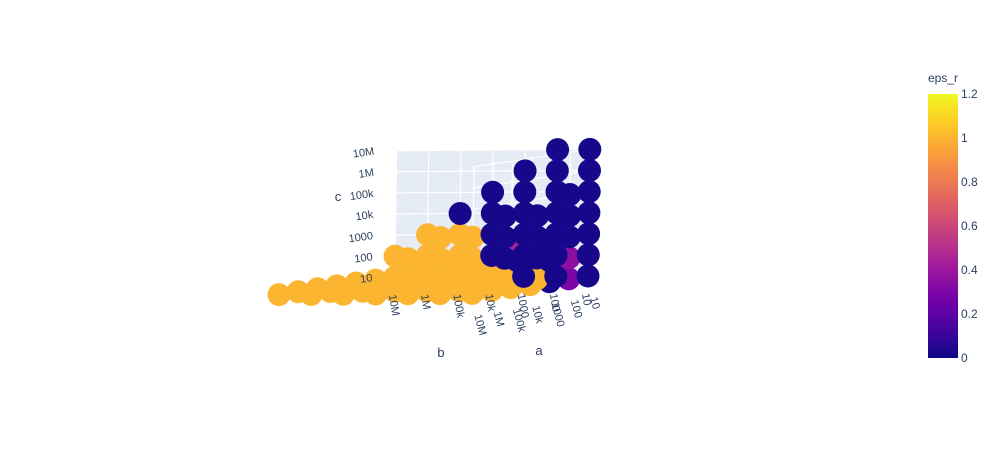 The width and height of the screenshot is (997, 455). Describe the element at coordinates (969, 94) in the screenshot. I see `colorbar-tick-label: 1.2` at that location.